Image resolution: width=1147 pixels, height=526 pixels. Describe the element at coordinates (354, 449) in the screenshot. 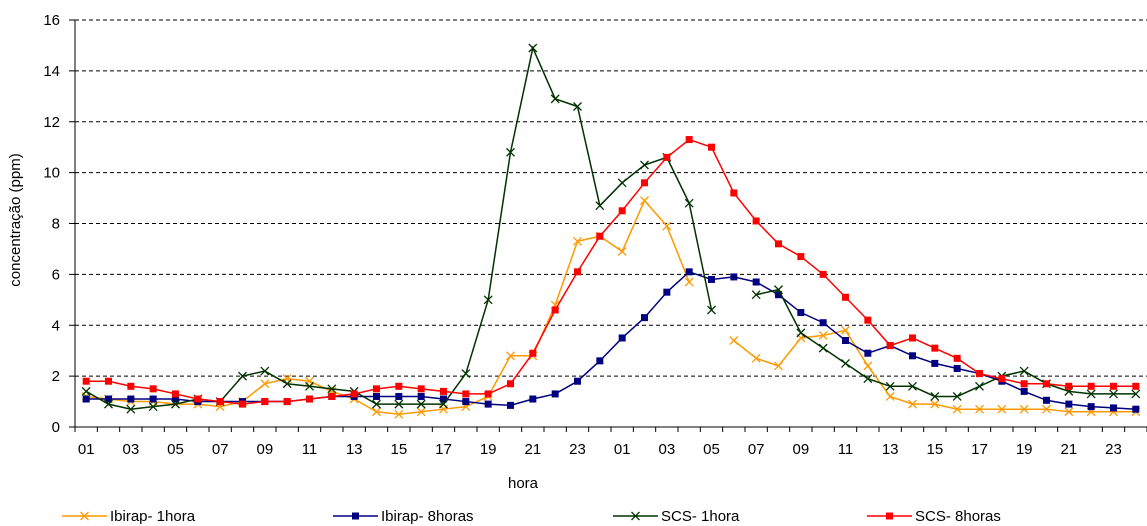

I see `x-tick-label: 13` at that location.